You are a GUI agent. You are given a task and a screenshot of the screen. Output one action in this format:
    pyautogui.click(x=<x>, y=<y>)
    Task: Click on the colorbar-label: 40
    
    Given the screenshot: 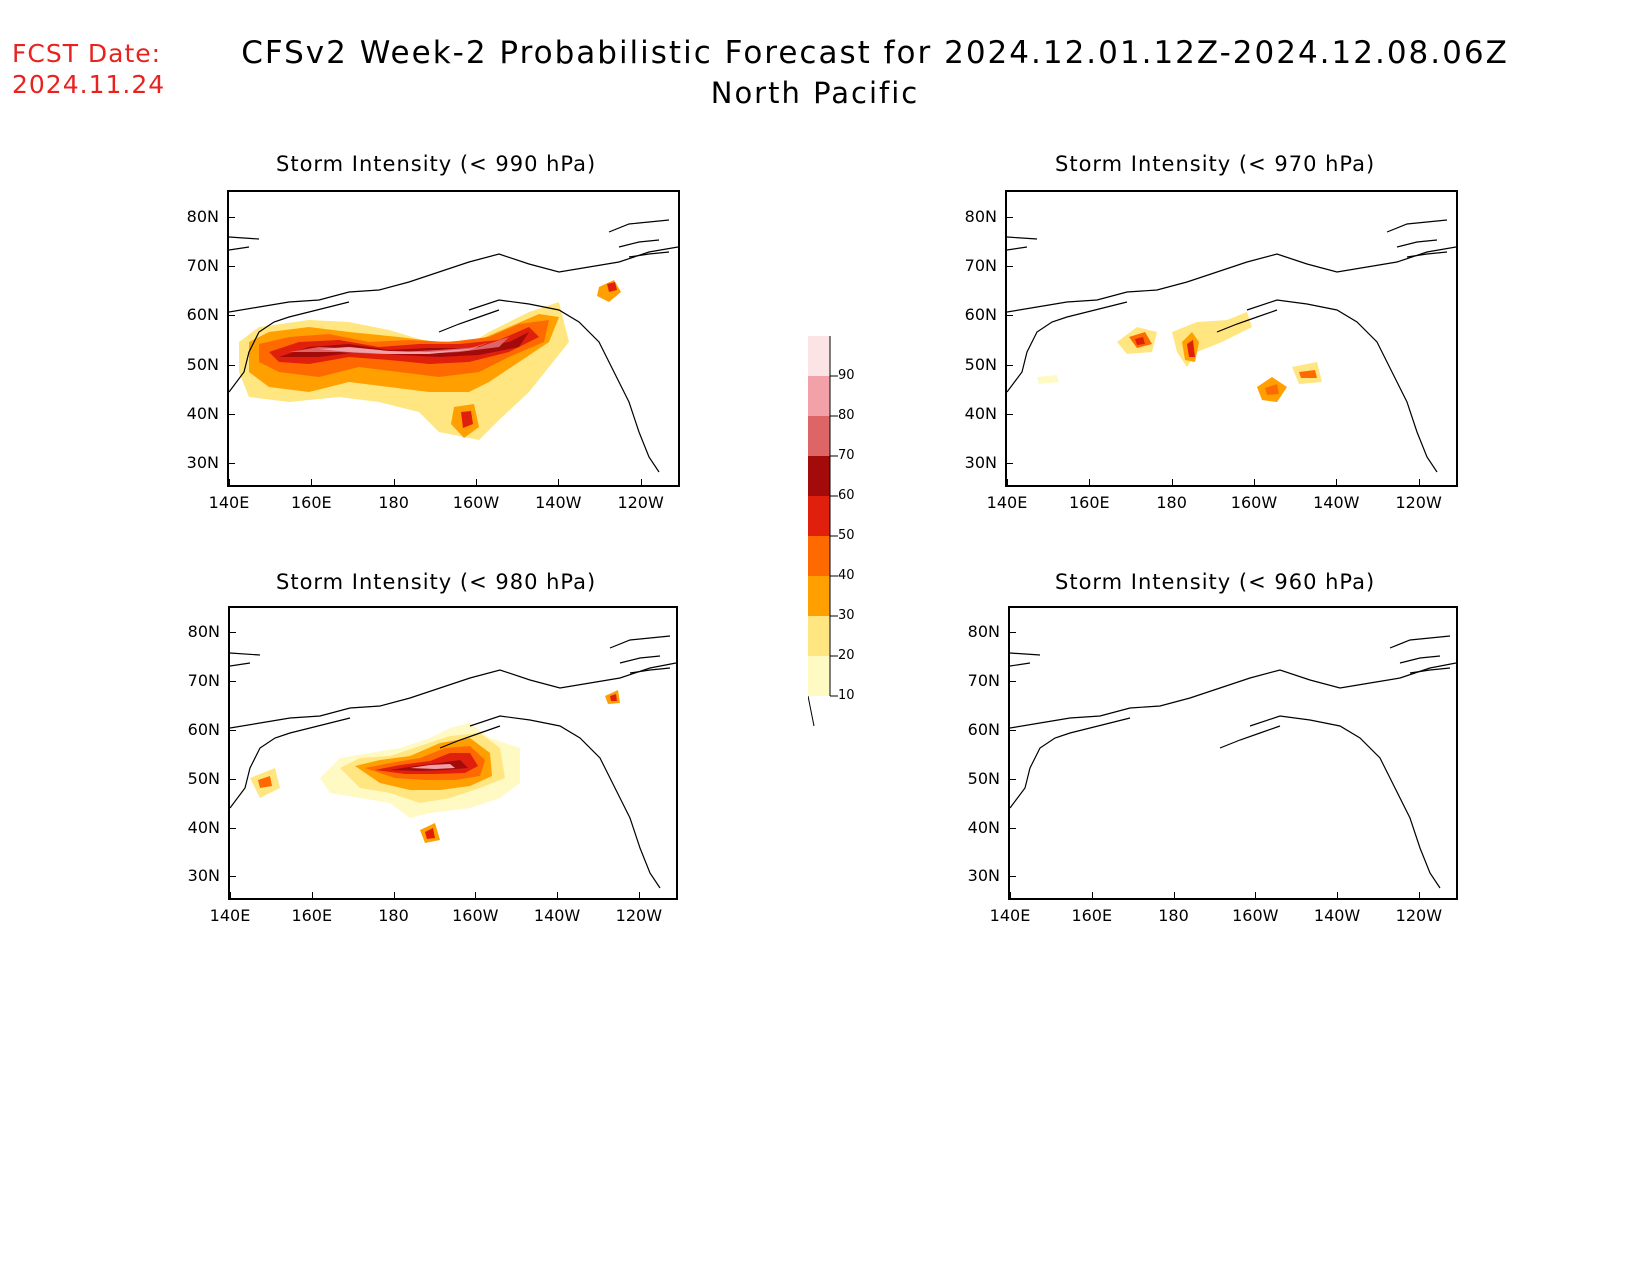 What is the action you would take?
    pyautogui.click(x=846, y=575)
    